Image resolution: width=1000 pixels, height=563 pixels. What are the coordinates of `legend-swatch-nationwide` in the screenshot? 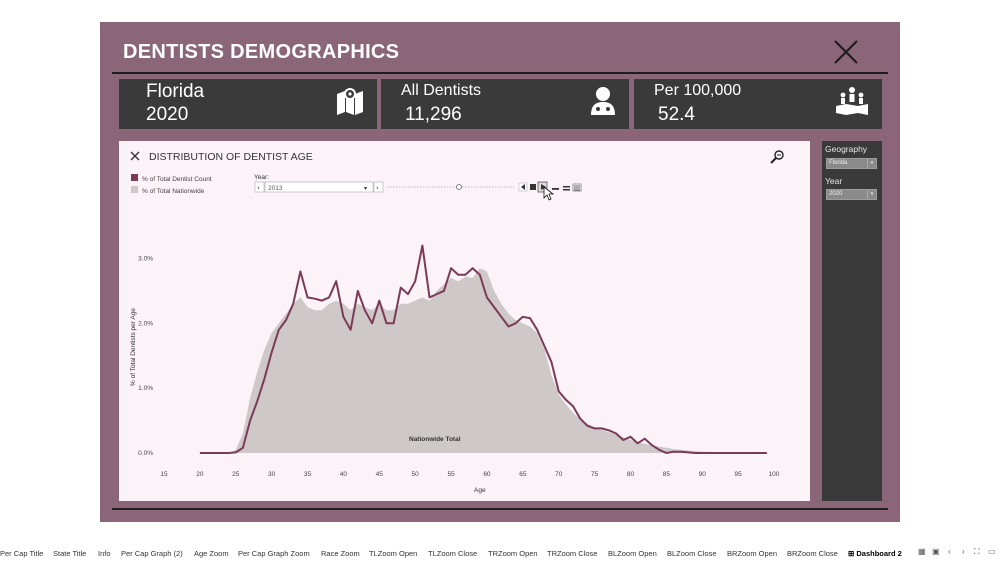 It's located at (134, 189).